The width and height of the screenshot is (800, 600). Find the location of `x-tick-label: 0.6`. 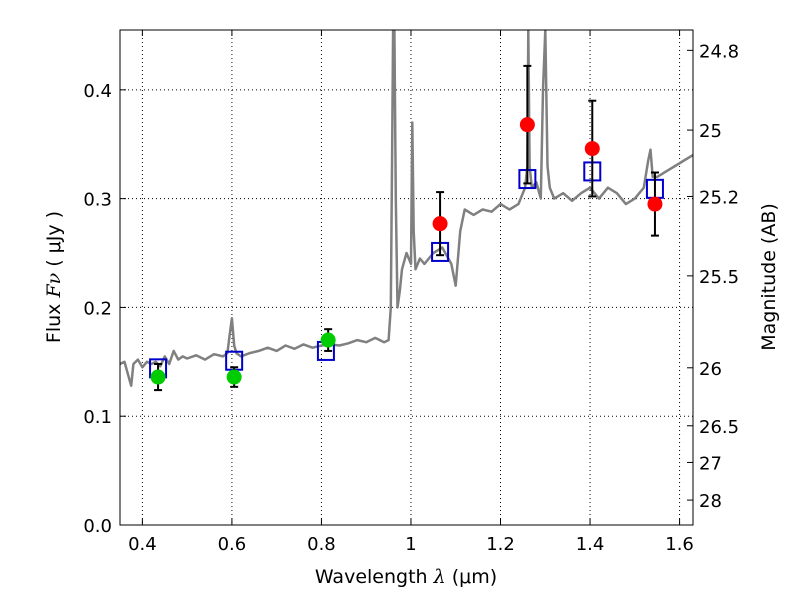

x-tick-label: 0.6 is located at coordinates (232, 544).